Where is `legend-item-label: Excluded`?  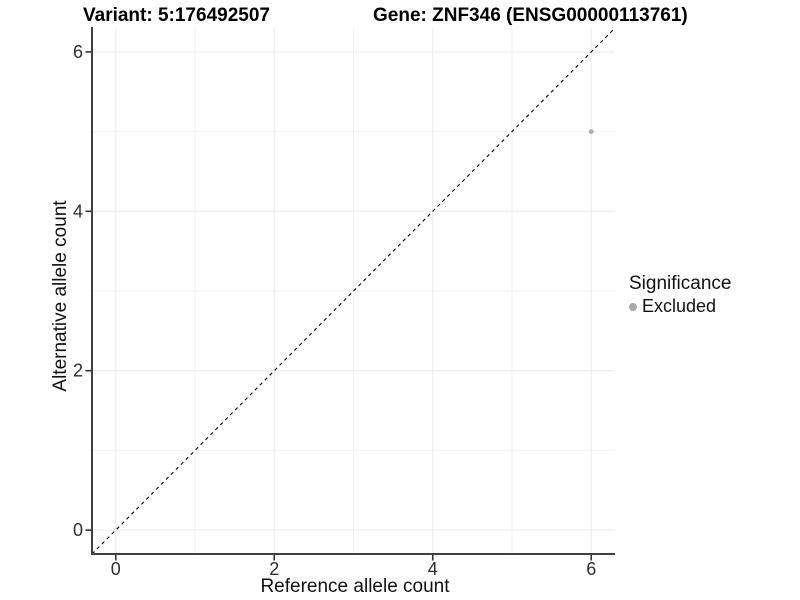 legend-item-label: Excluded is located at coordinates (679, 306).